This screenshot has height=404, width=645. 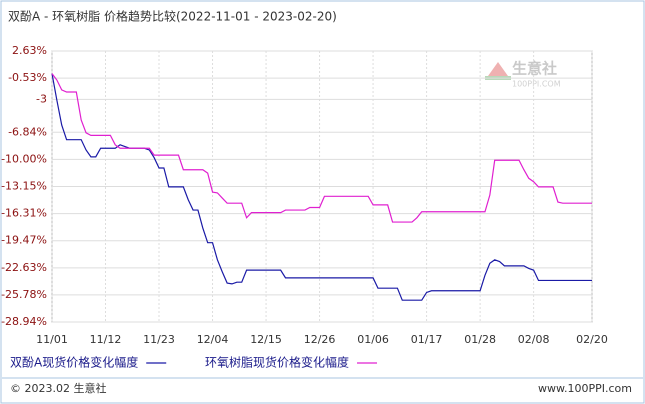 What do you see at coordinates (498, 69) in the screenshot?
I see `watermark-logo` at bounding box center [498, 69].